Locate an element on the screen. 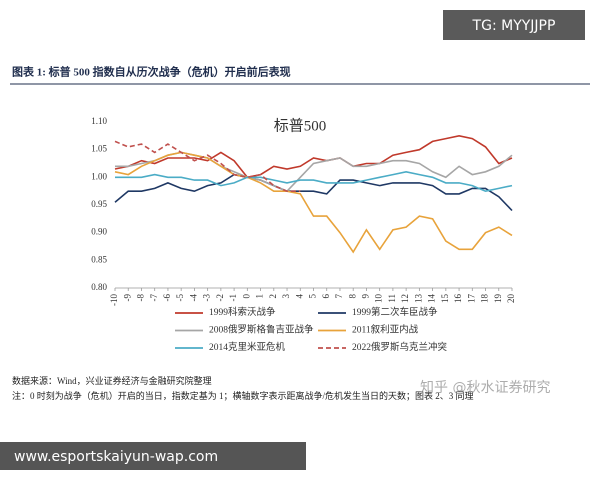  x-tick-label: 13 is located at coordinates (418, 299).